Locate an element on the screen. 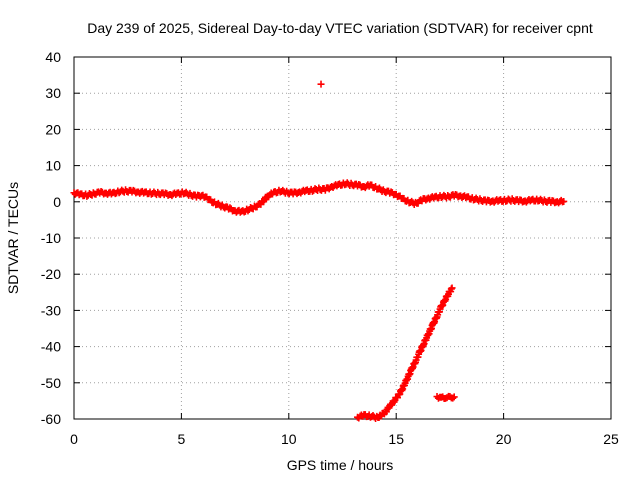  y-tick-label: -10 is located at coordinates (51, 238).